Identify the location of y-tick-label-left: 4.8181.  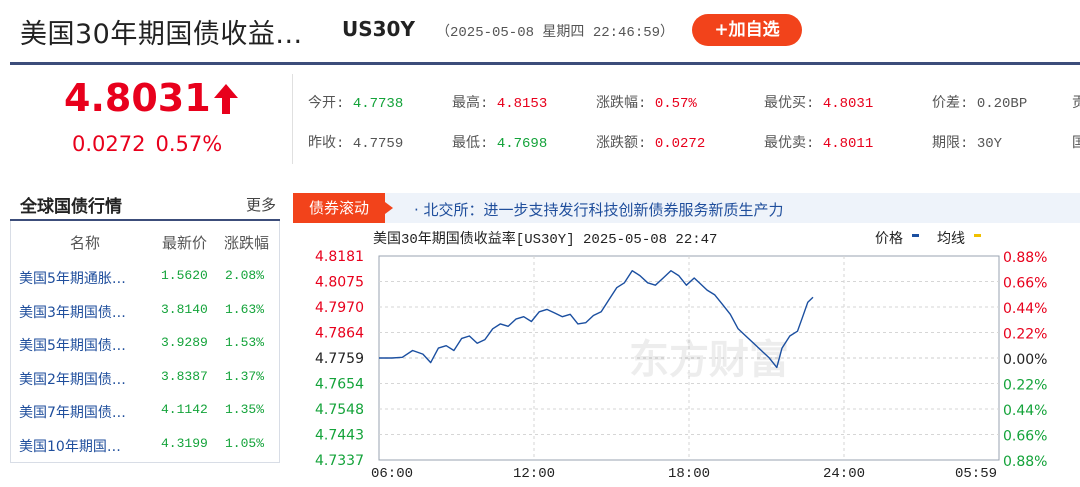
(339, 257).